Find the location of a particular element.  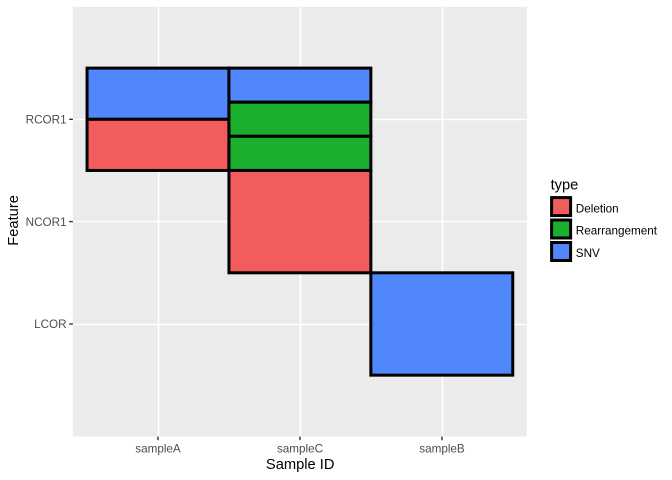

svg-text: NCOR1 is located at coordinates (46, 222).